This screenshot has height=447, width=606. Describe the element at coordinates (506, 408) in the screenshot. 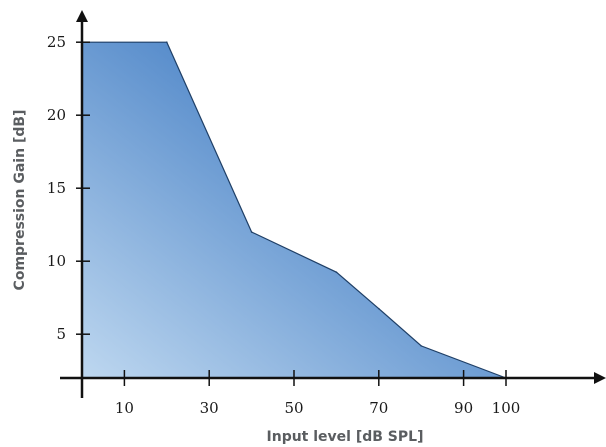

I see `x-tick-label: 100` at that location.